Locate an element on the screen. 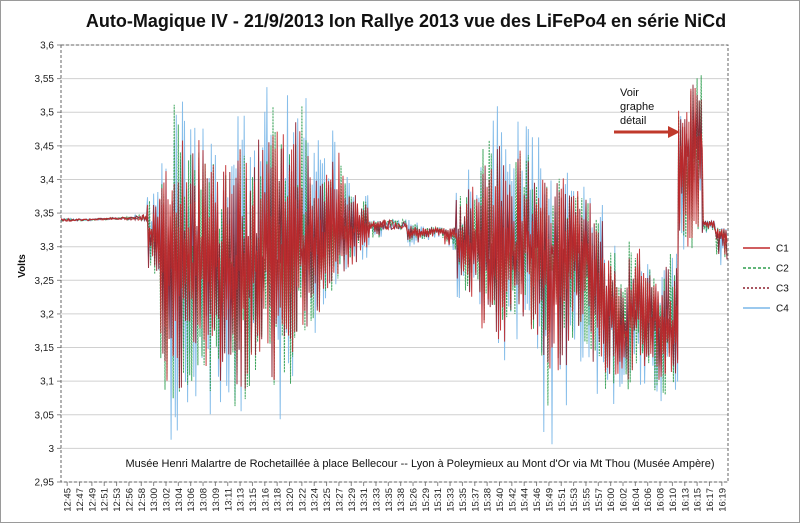 The image size is (800, 523). x-tick-label: 13:16 is located at coordinates (265, 500).